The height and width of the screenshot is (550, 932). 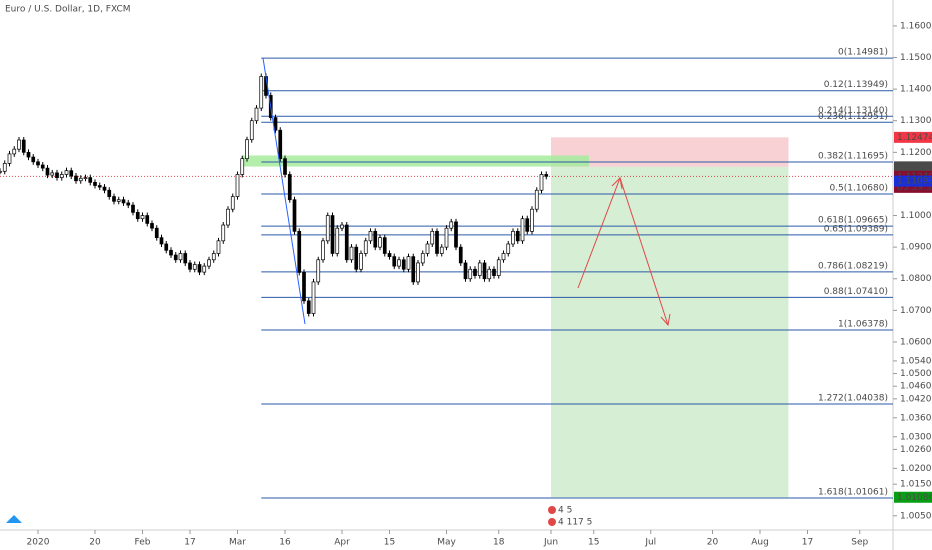 I want to click on x-tick-label: 15, so click(x=593, y=543).